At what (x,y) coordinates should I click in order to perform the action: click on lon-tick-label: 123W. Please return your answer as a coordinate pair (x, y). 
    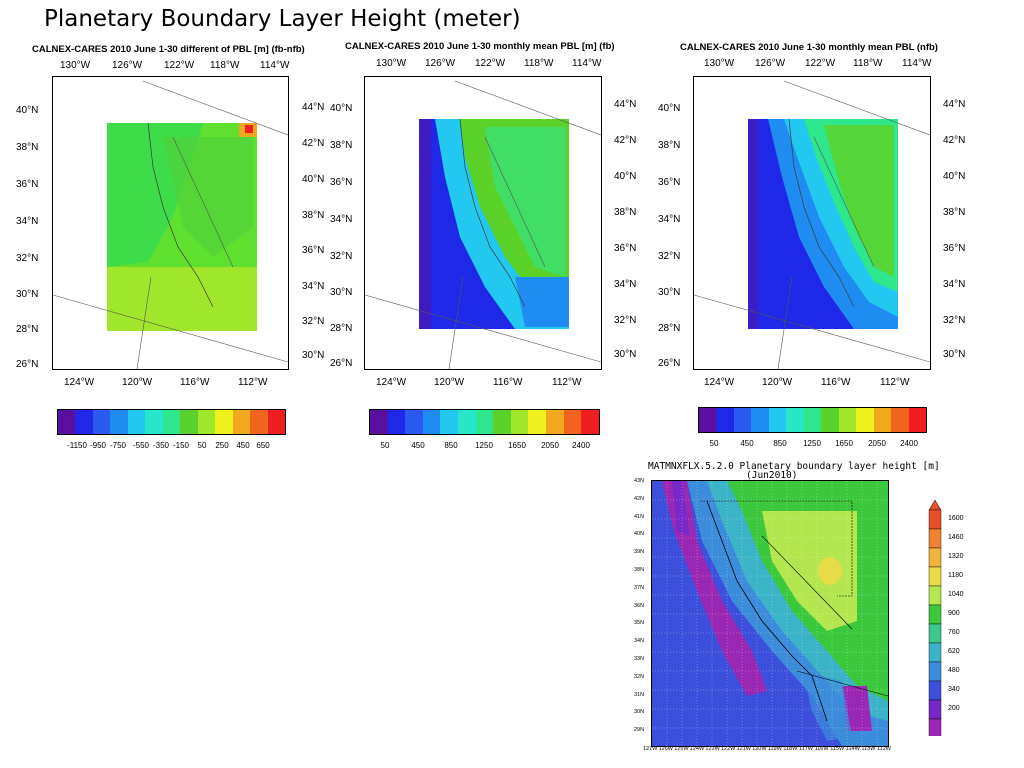
    Looking at the image, I should click on (712, 749).